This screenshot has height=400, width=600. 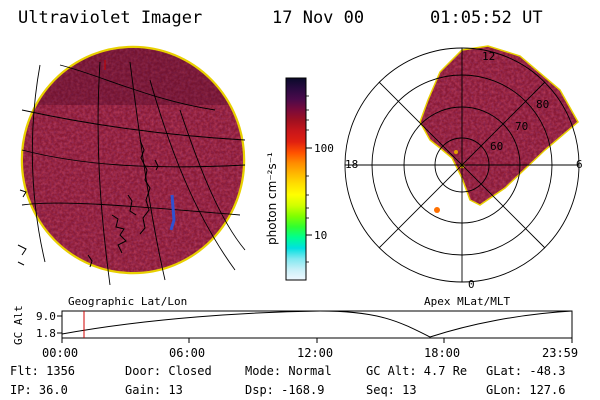 I want to click on polar-panel-label: Apex MLat/MLT, so click(x=467, y=301).